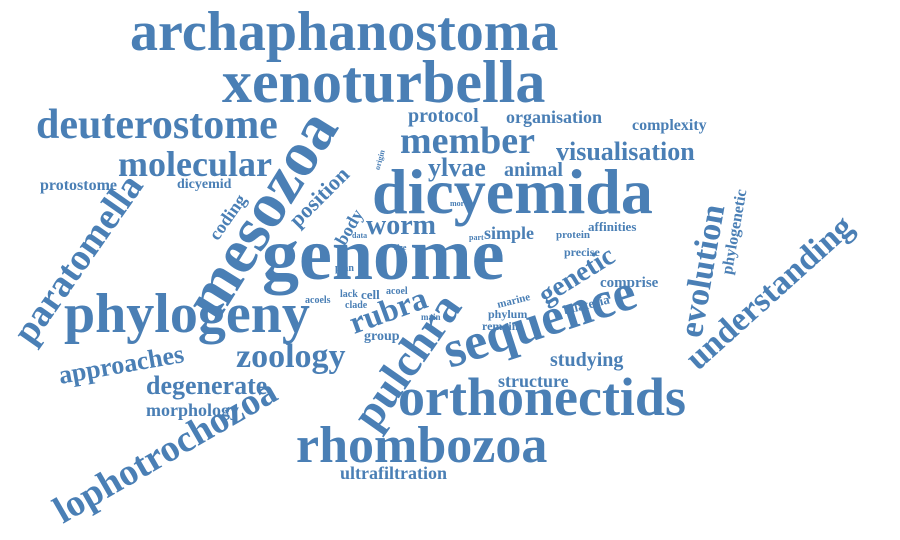  What do you see at coordinates (629, 283) in the screenshot?
I see `word-comprise: comprise` at bounding box center [629, 283].